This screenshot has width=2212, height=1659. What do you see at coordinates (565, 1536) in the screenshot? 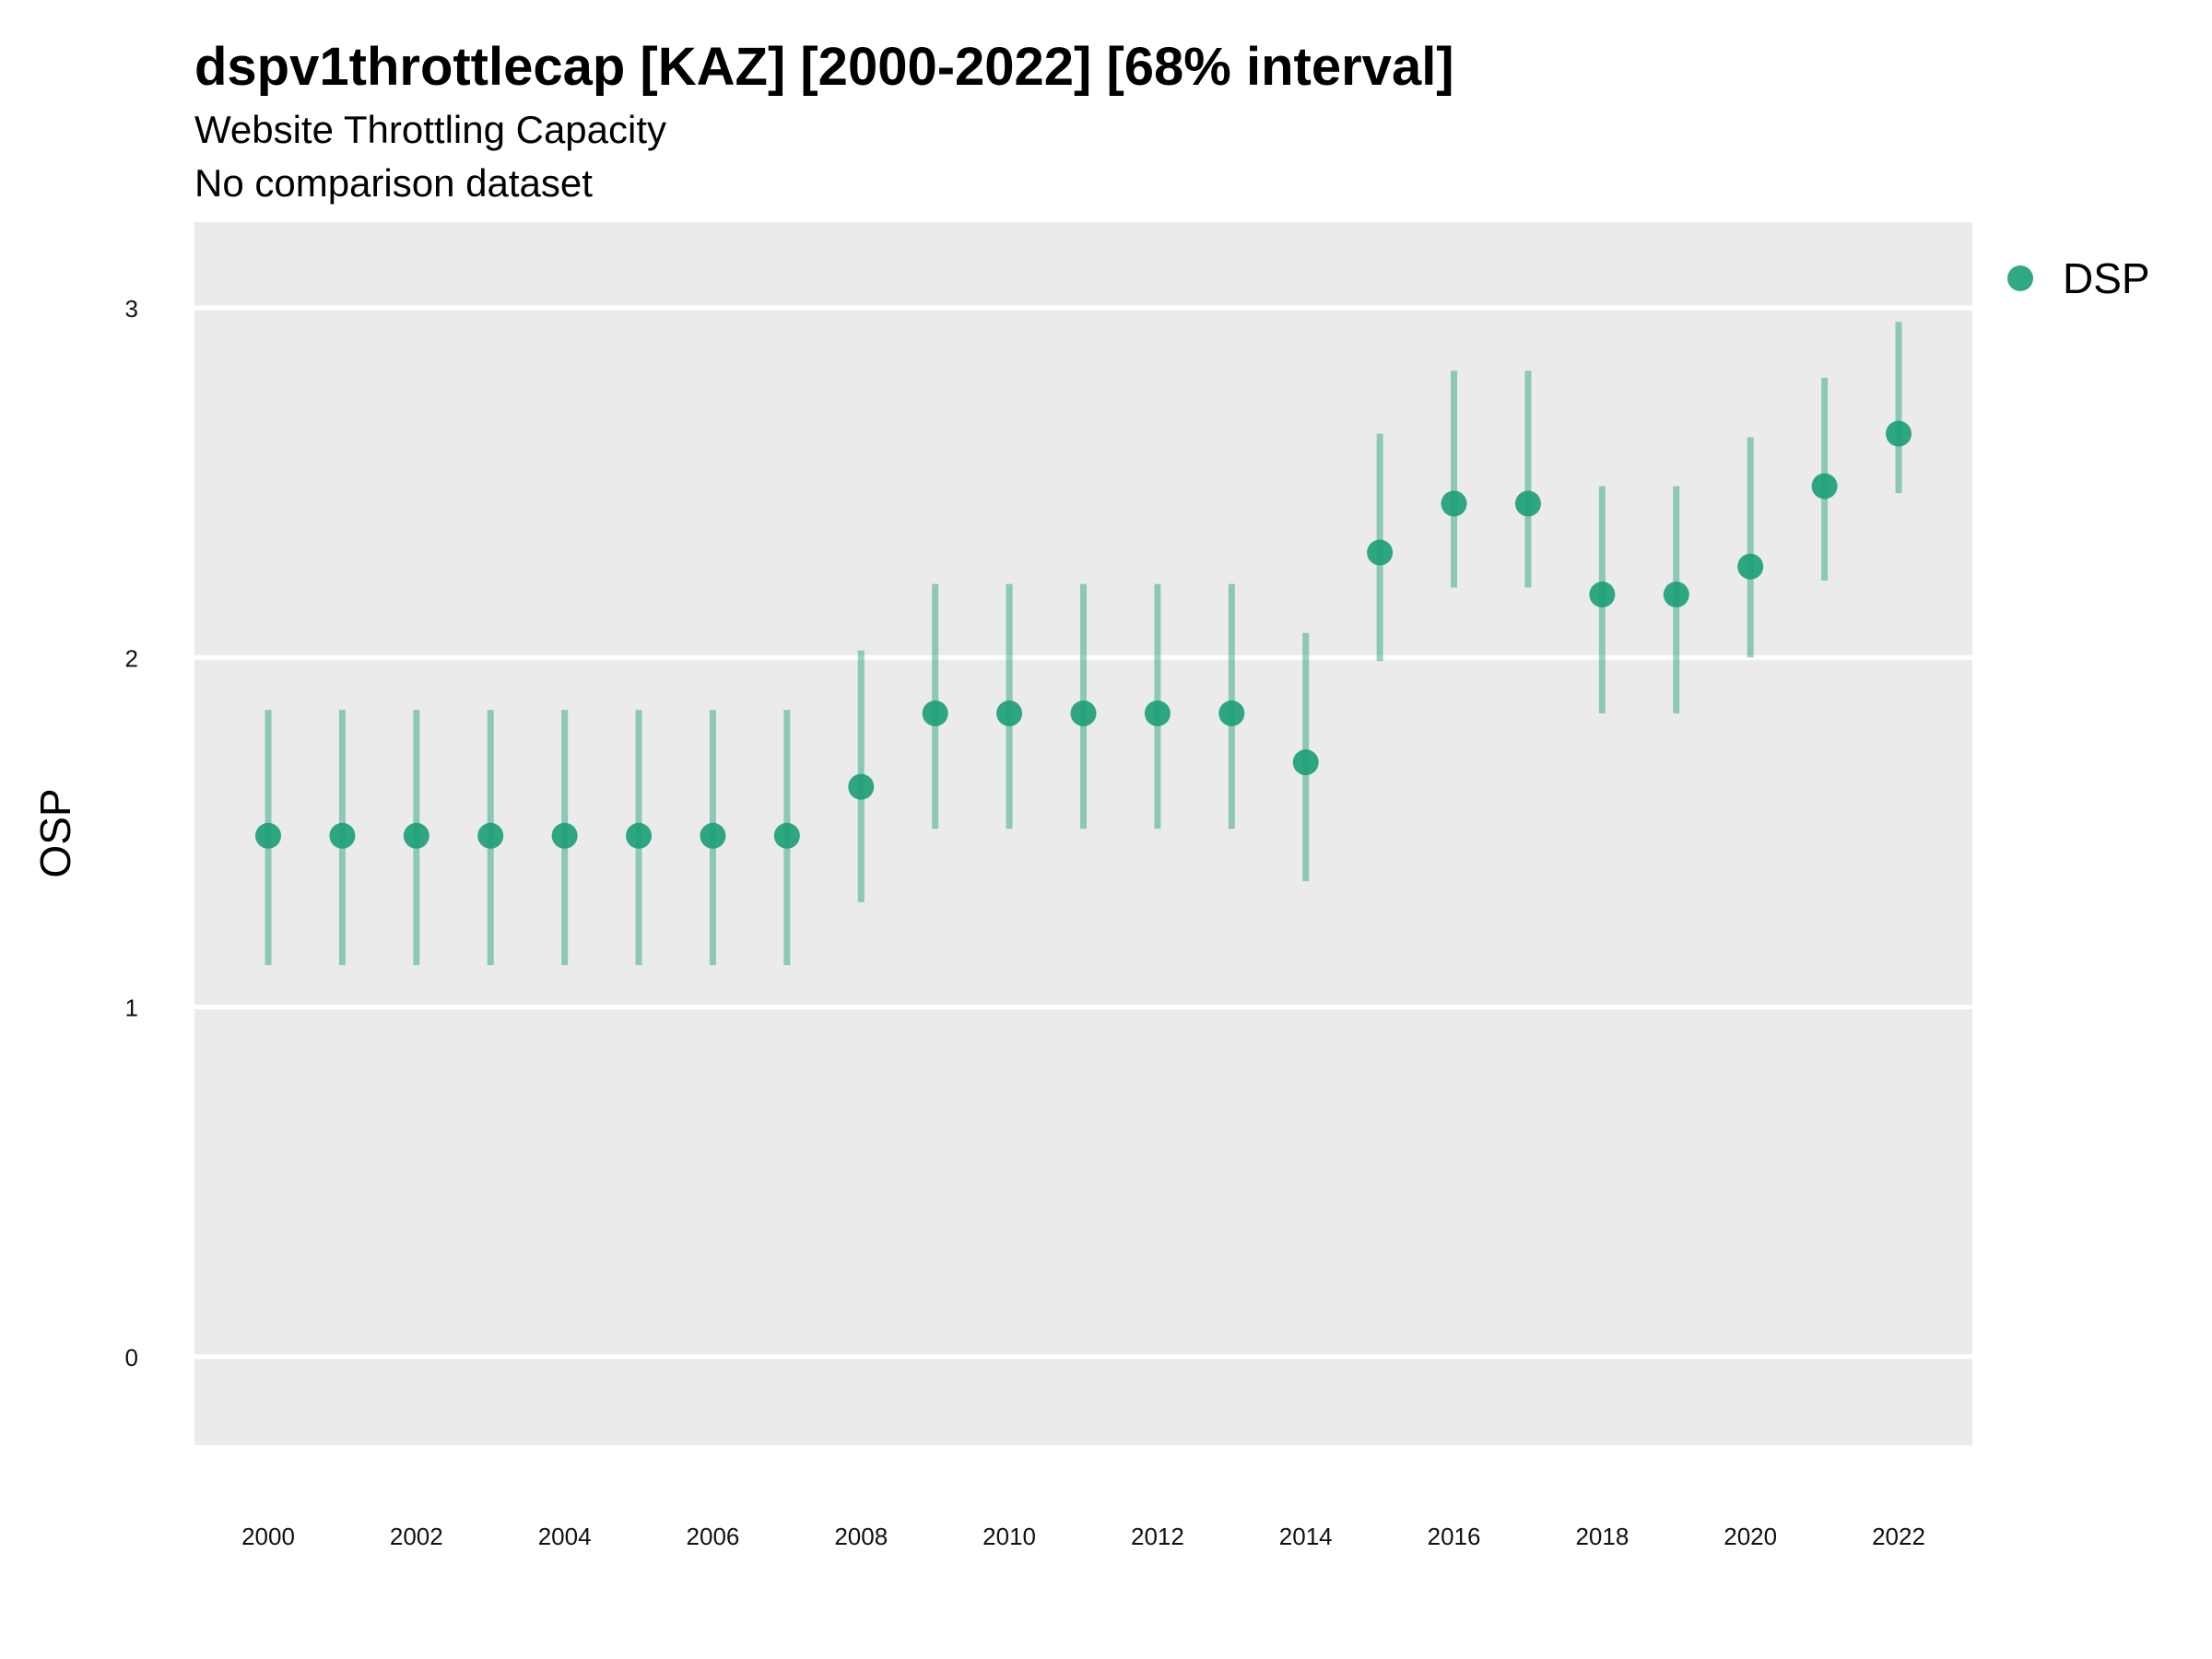
I see `x-tick-label: 2004` at bounding box center [565, 1536].